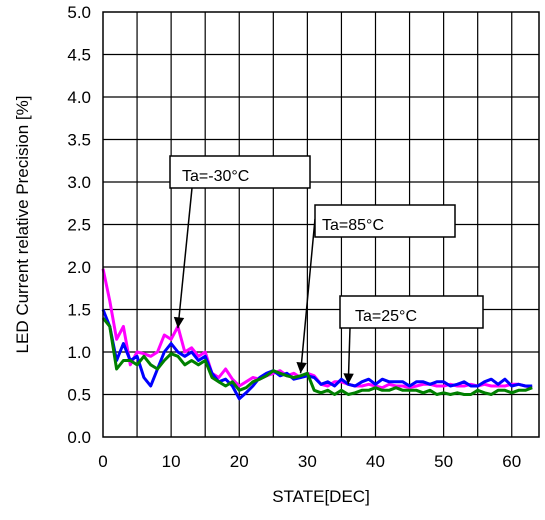 The width and height of the screenshot is (545, 520). What do you see at coordinates (79, 310) in the screenshot?
I see `y-tick-label: 1.5` at bounding box center [79, 310].